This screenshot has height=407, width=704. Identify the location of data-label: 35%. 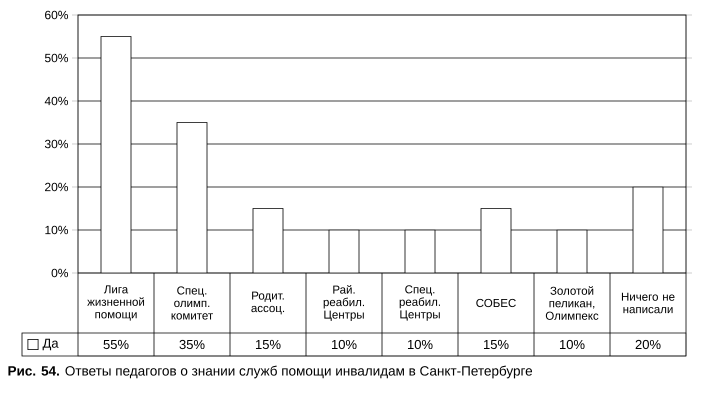
(192, 345).